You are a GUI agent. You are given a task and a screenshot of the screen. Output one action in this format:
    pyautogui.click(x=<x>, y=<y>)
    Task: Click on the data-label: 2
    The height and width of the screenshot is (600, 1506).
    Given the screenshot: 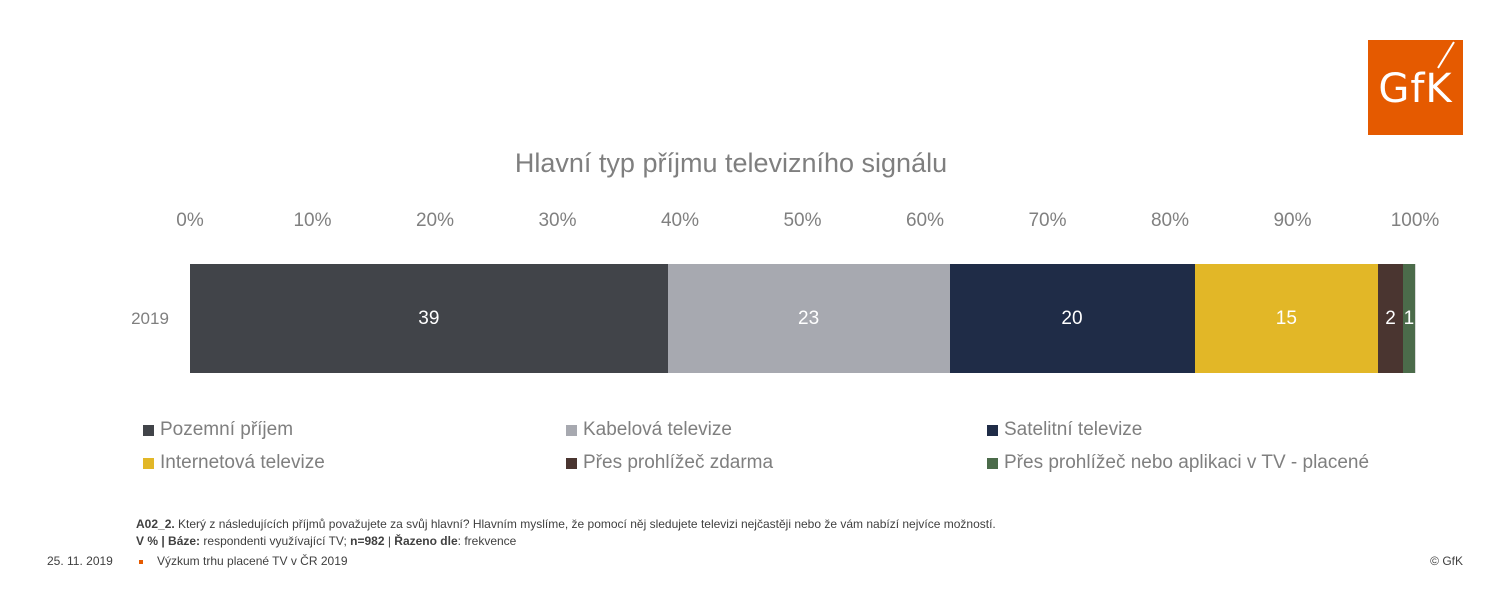 What is the action you would take?
    pyautogui.click(x=1390, y=318)
    